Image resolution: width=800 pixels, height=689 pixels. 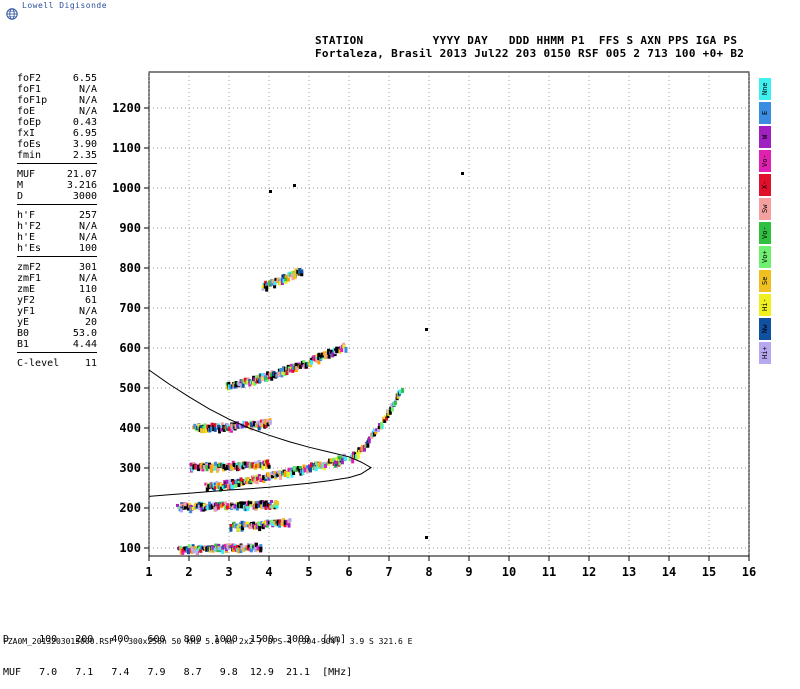 I want to click on param-label: zmF2, so click(x=29, y=267).